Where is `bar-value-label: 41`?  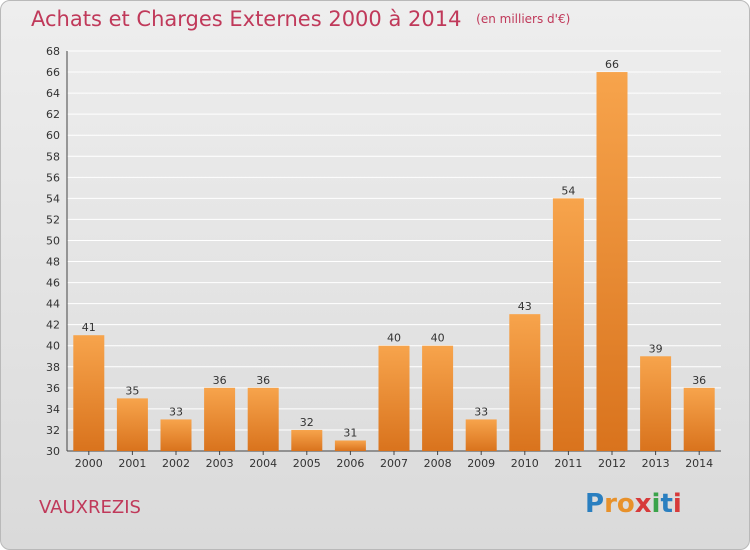 bar-value-label: 41 is located at coordinates (89, 327).